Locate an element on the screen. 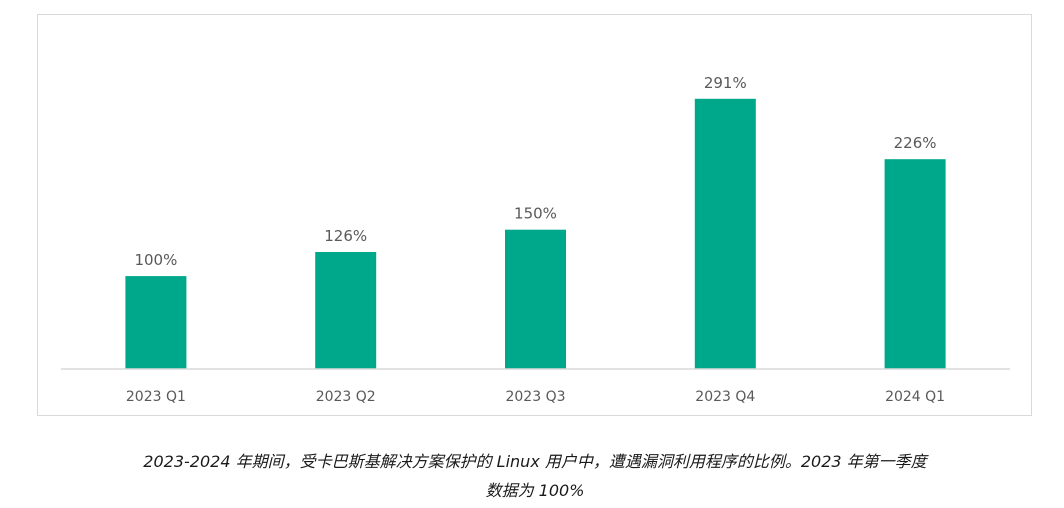  data-label-2023-q2: 126% is located at coordinates (345, 236).